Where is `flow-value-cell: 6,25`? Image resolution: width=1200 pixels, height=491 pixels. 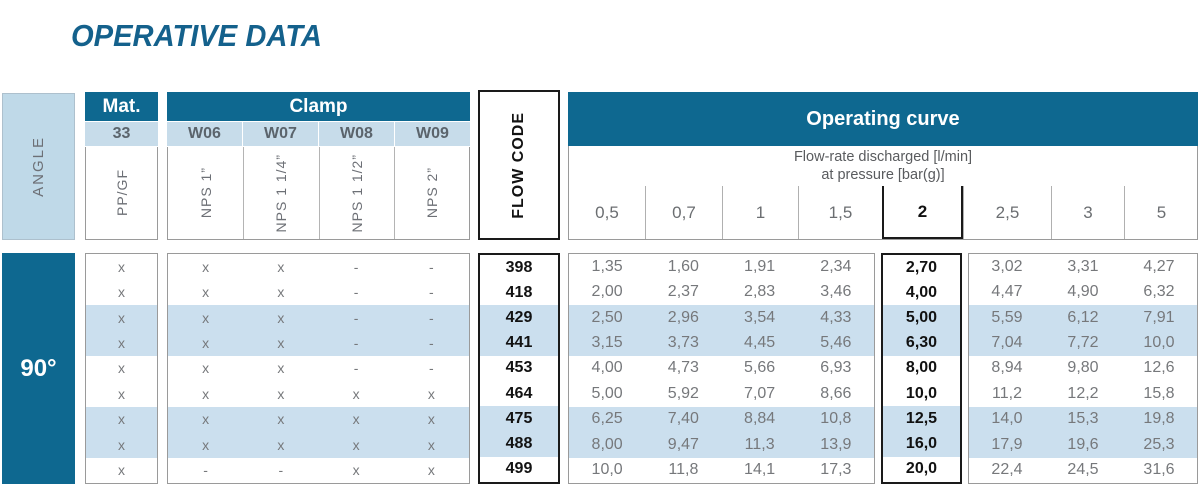
flow-value-cell: 6,25 is located at coordinates (607, 419).